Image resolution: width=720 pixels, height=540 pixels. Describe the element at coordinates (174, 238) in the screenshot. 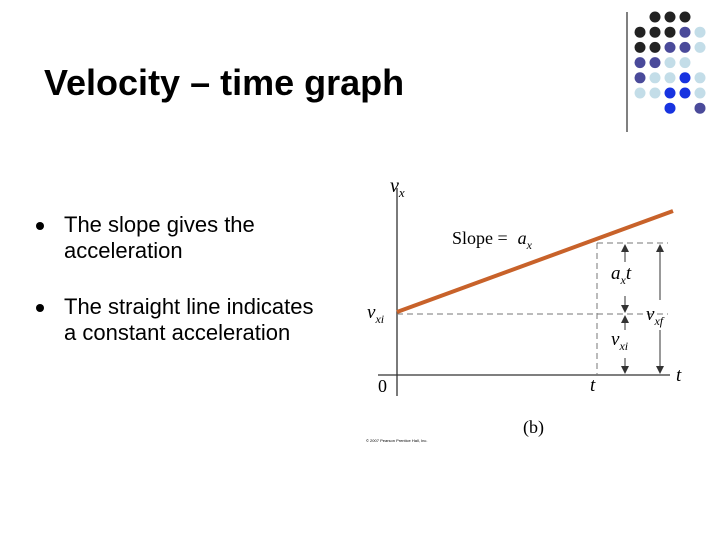

I see `bullet: The slope gives the acceleration` at that location.